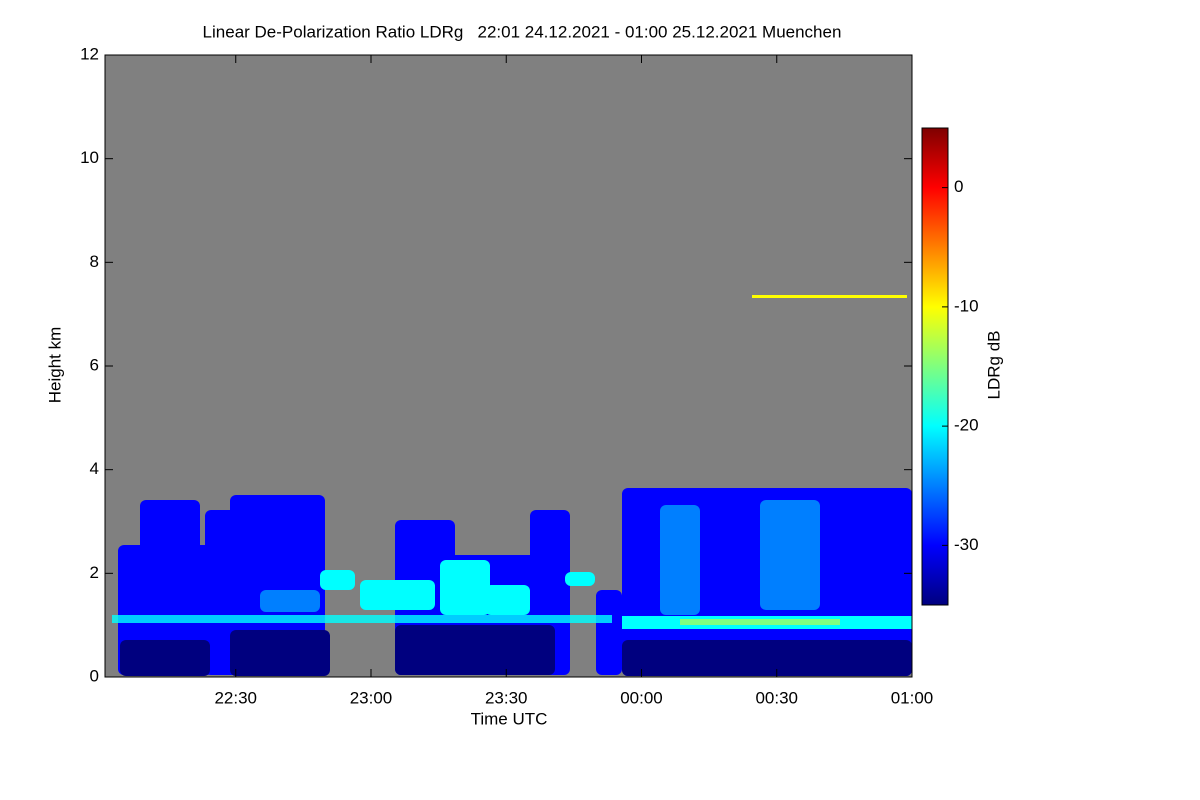 The height and width of the screenshot is (800, 1200). I want to click on y-tick-label: 4, so click(94, 468).